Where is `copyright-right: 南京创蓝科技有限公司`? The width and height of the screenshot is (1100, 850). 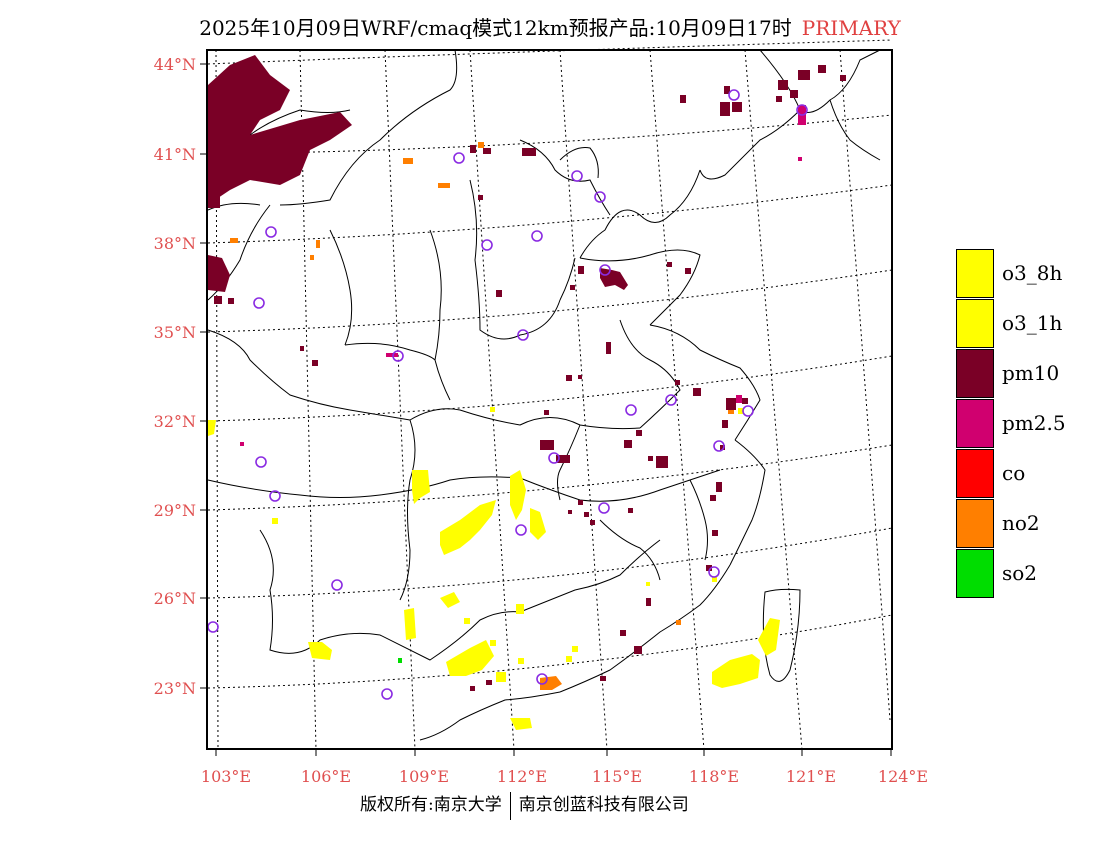
copyright-right: 南京创蓝科技有限公司 is located at coordinates (603, 805).